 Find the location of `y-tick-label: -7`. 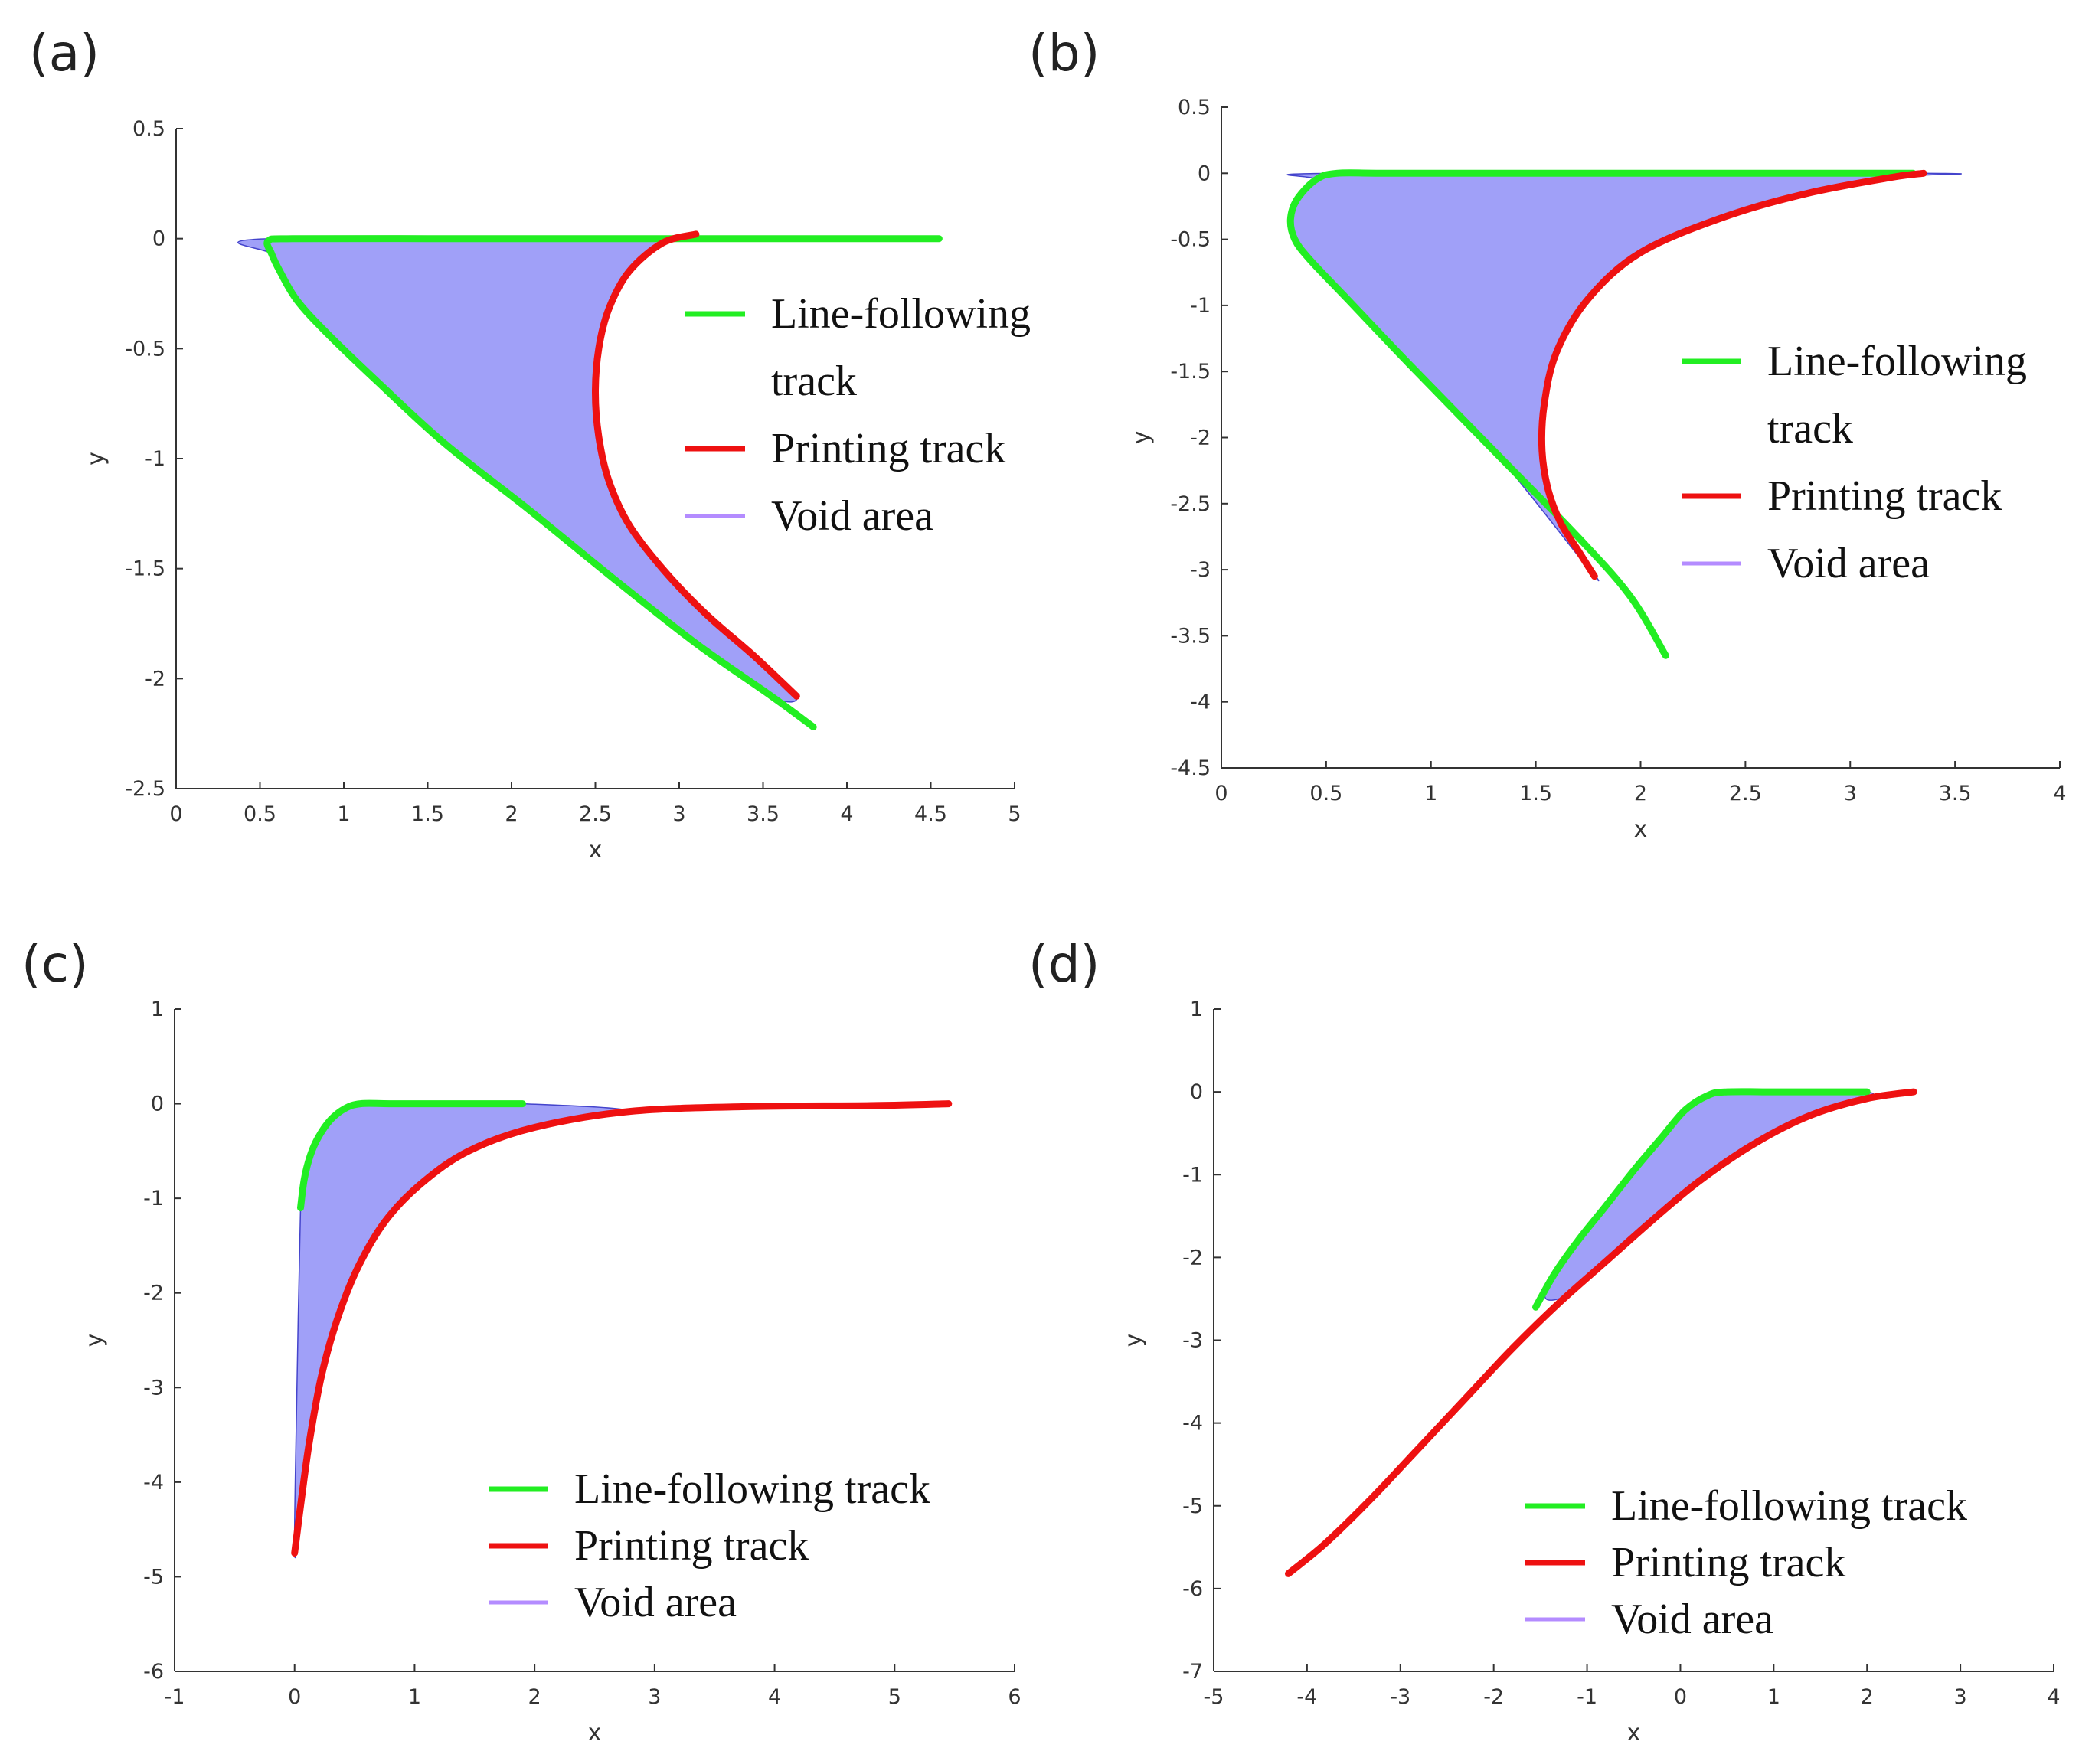

y-tick-label: -7 is located at coordinates (1192, 1672).